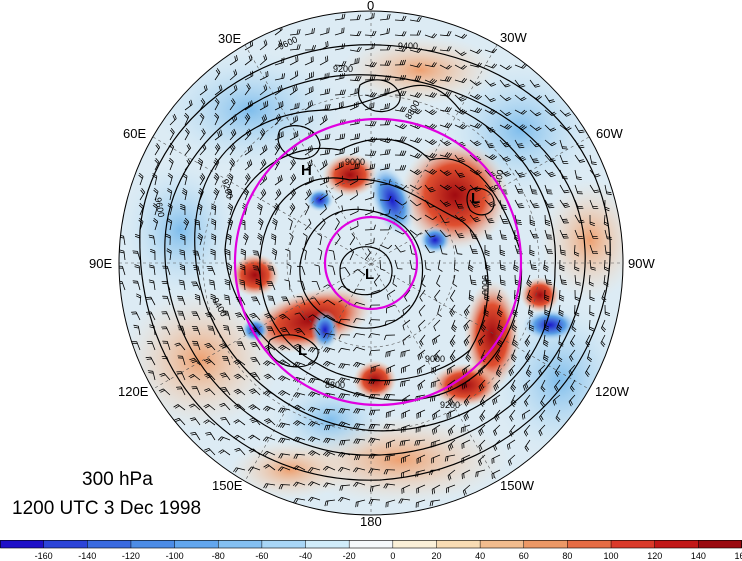 The image size is (742, 561). What do you see at coordinates (135, 133) in the screenshot?
I see `longitude-label-60e: 60E` at bounding box center [135, 133].